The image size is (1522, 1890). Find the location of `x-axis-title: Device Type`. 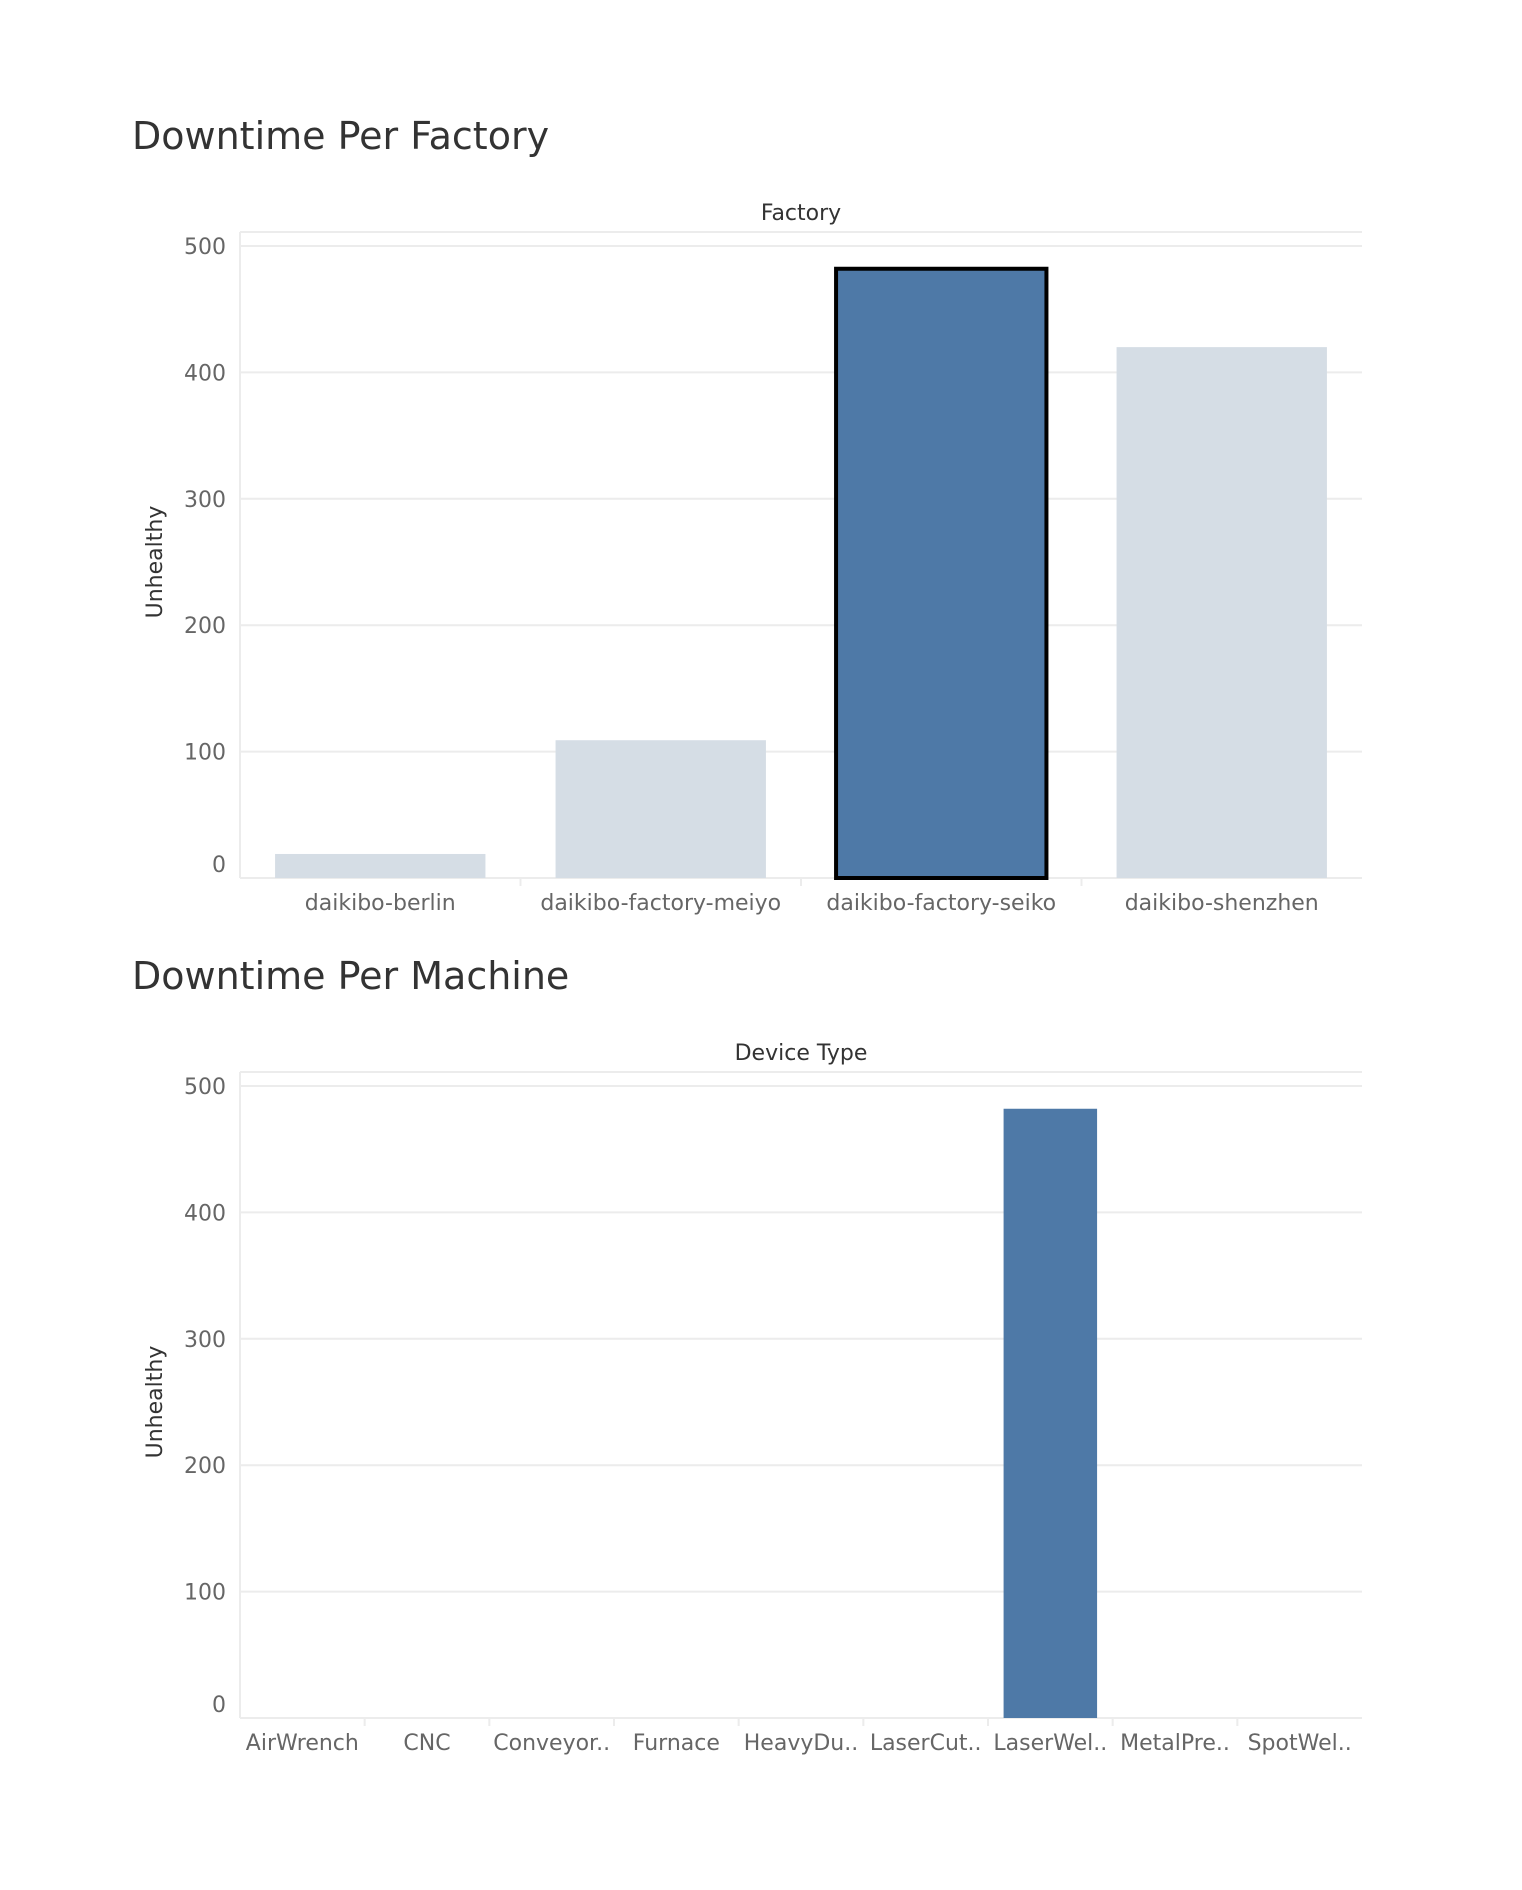

x-axis-title: Device Type is located at coordinates (801, 1053).